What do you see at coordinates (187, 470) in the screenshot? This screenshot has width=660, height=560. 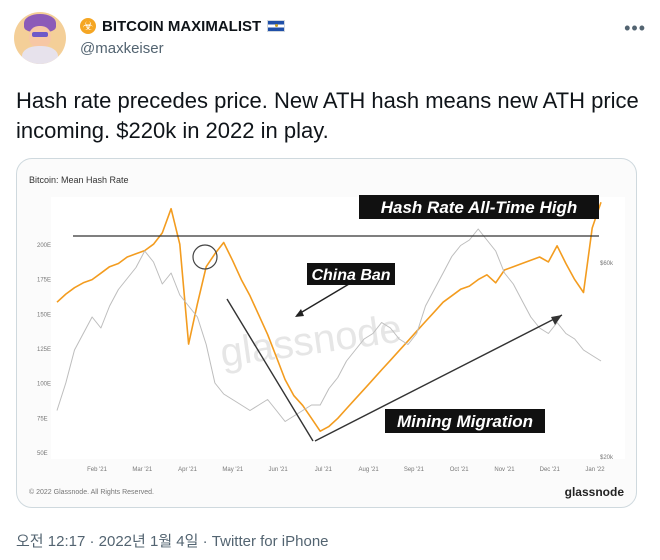 I see `x-tick-label: Apr '21` at bounding box center [187, 470].